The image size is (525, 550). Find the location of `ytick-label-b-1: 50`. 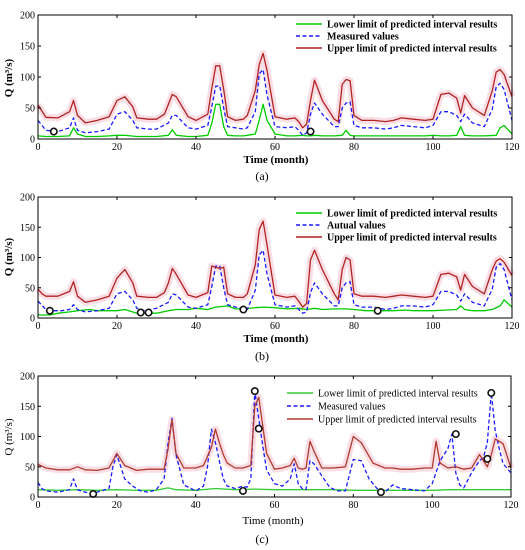

ytick-label-b-1: 50 is located at coordinates (30, 288).